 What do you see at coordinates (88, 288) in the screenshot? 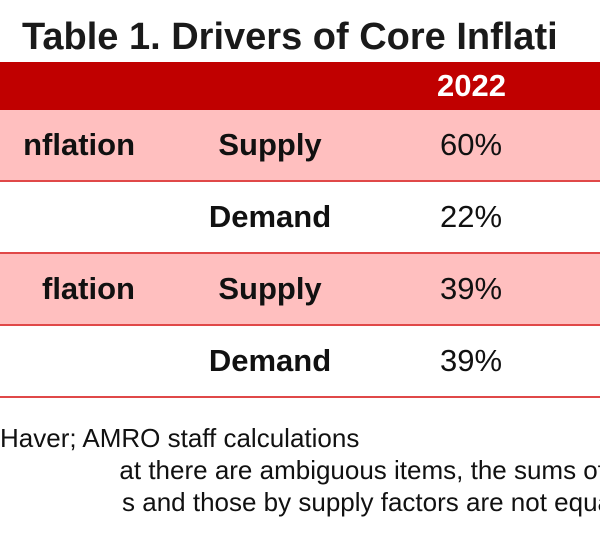
I see `row-category: flation` at bounding box center [88, 288].